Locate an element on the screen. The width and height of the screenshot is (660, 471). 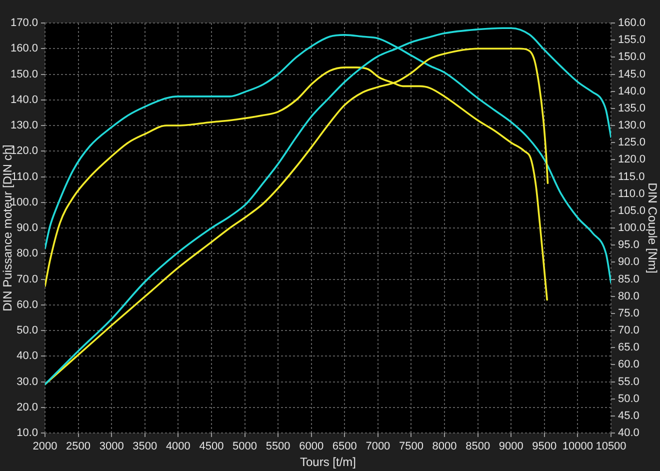
y-tick-label: 10.0 is located at coordinates (27, 433).